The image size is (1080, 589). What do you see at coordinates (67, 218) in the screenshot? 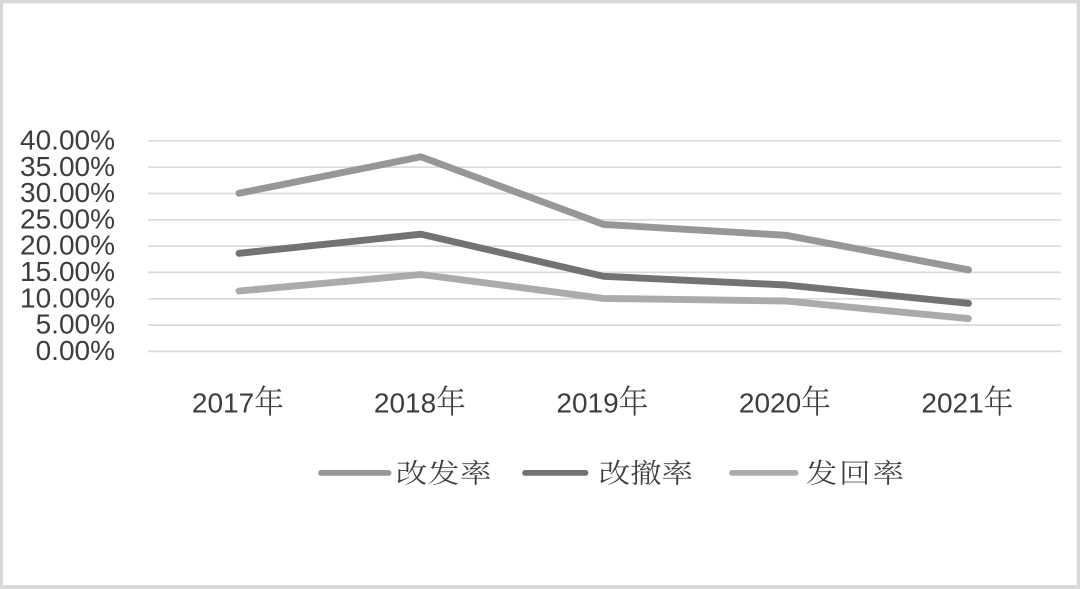
I see `svg-text: 25.00%` at bounding box center [67, 218].